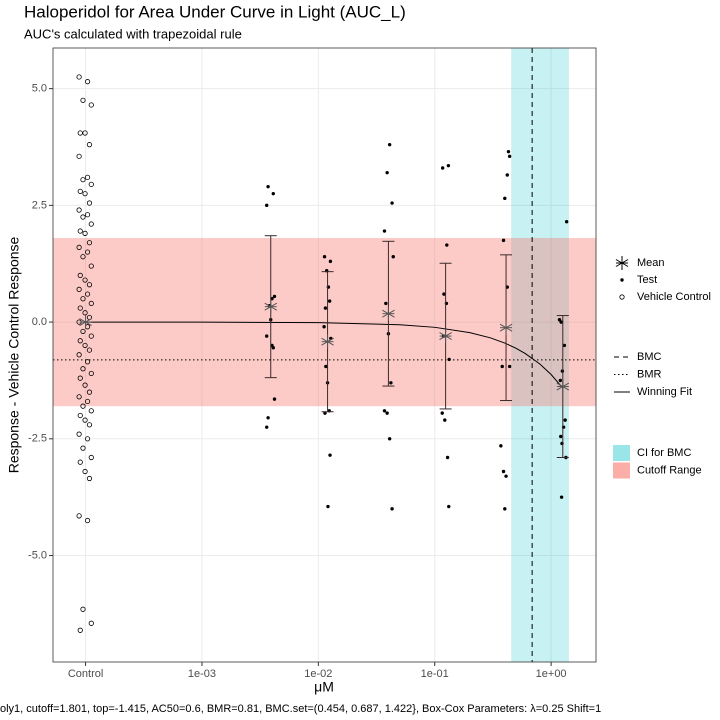 The width and height of the screenshot is (720, 720). I want to click on y-tick-label: 0.0, so click(39, 322).